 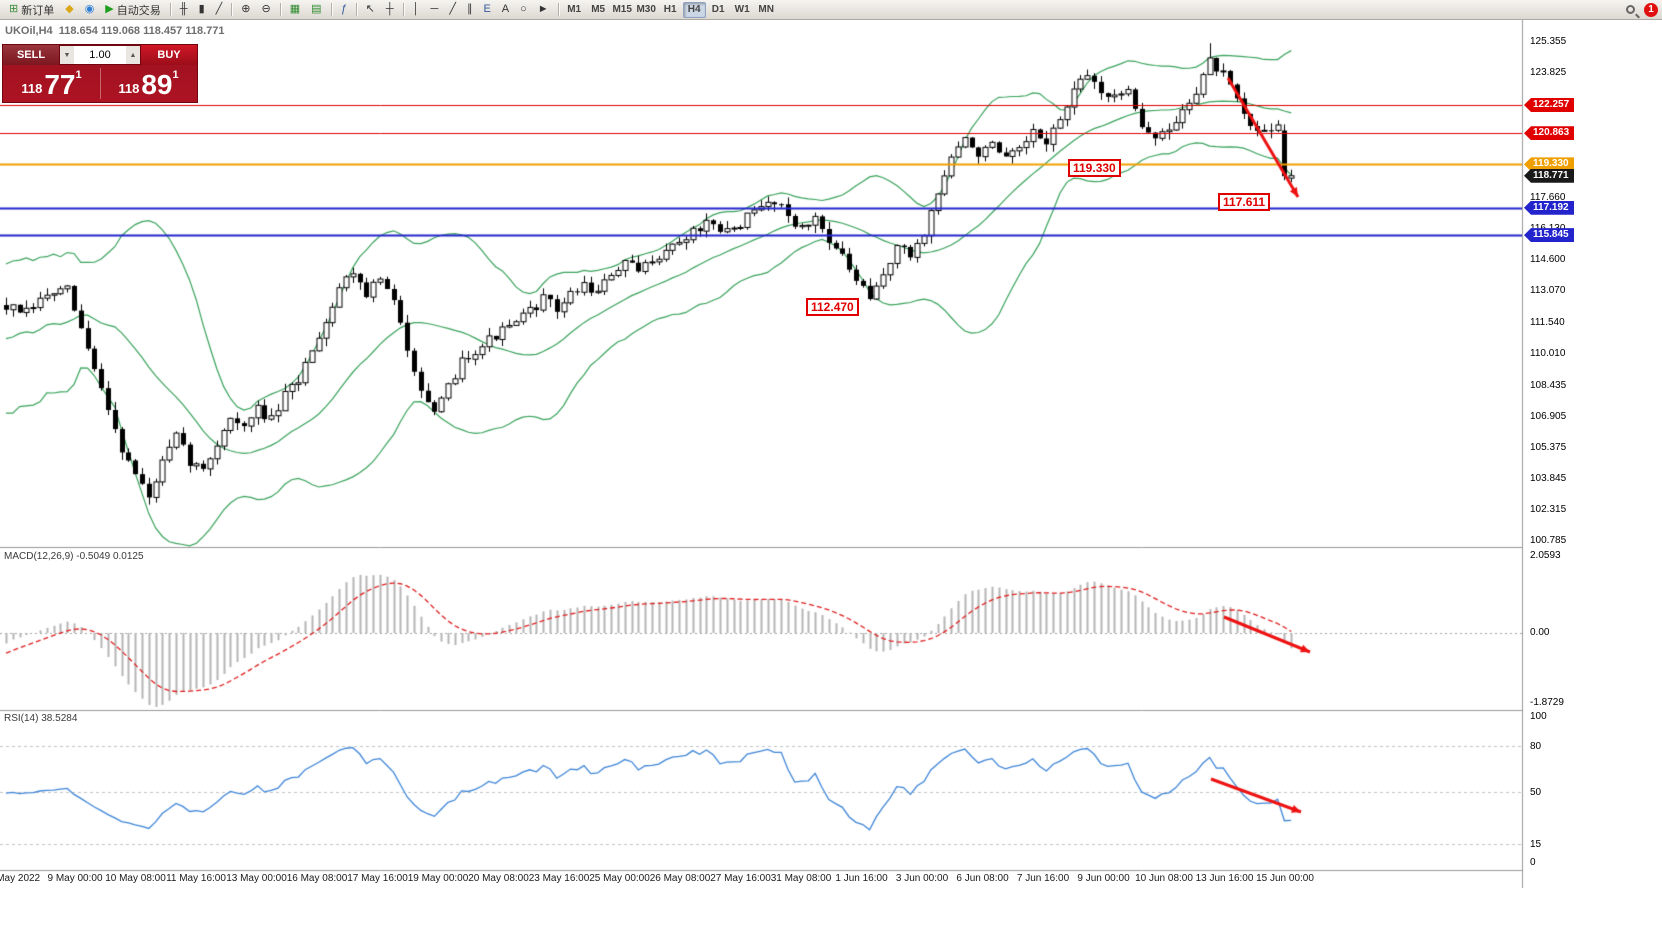 What do you see at coordinates (184, 9) in the screenshot?
I see `bar-chart-button: ╫` at bounding box center [184, 9].